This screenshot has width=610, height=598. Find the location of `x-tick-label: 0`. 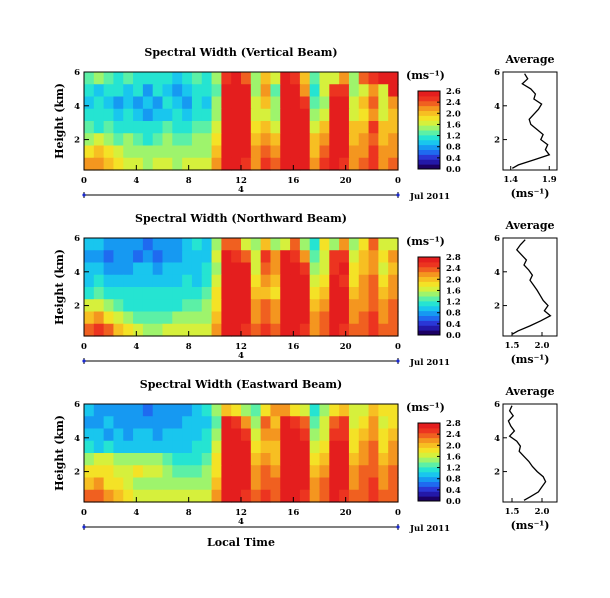

x-tick-label: 0 is located at coordinates (84, 513).